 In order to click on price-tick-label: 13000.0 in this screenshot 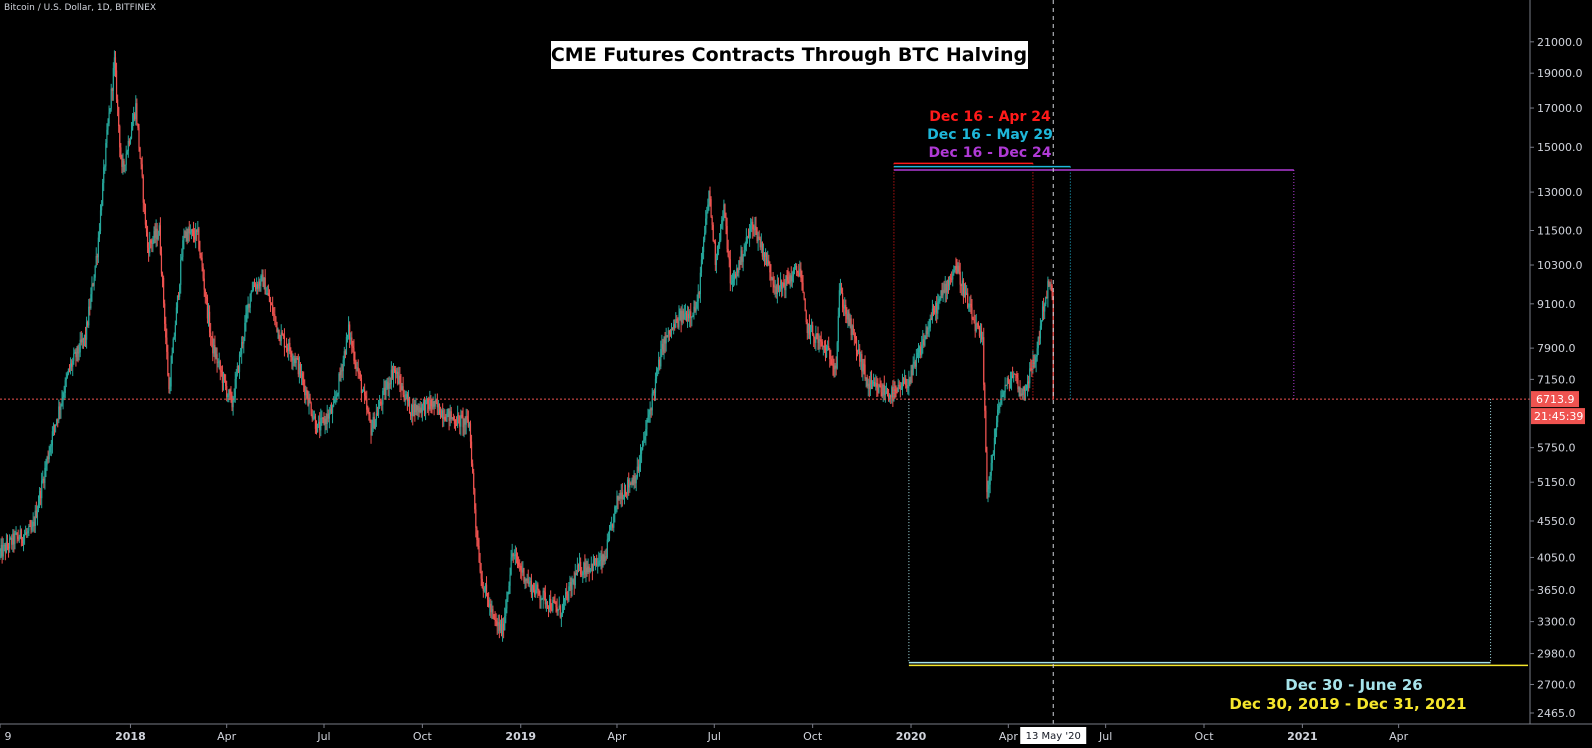, I will do `click(1560, 192)`.